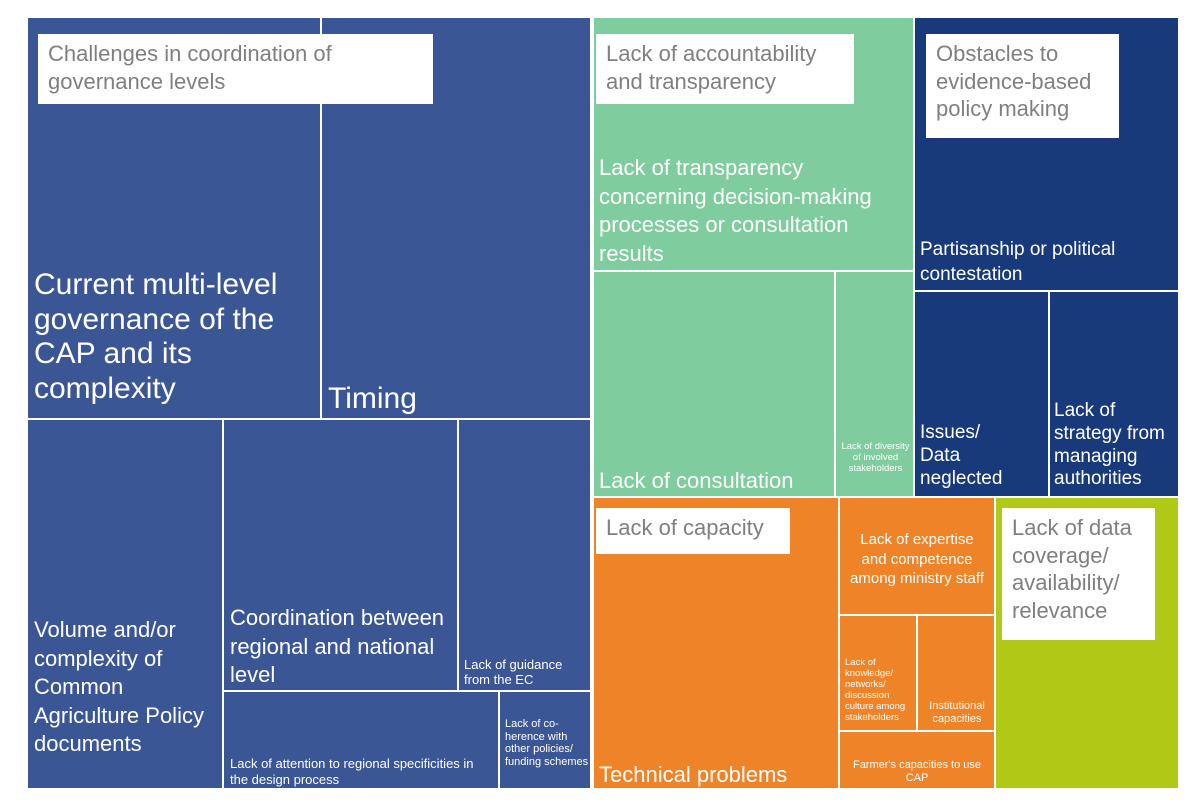  Describe the element at coordinates (696, 480) in the screenshot. I see `tile-label: Lack of consultation` at that location.